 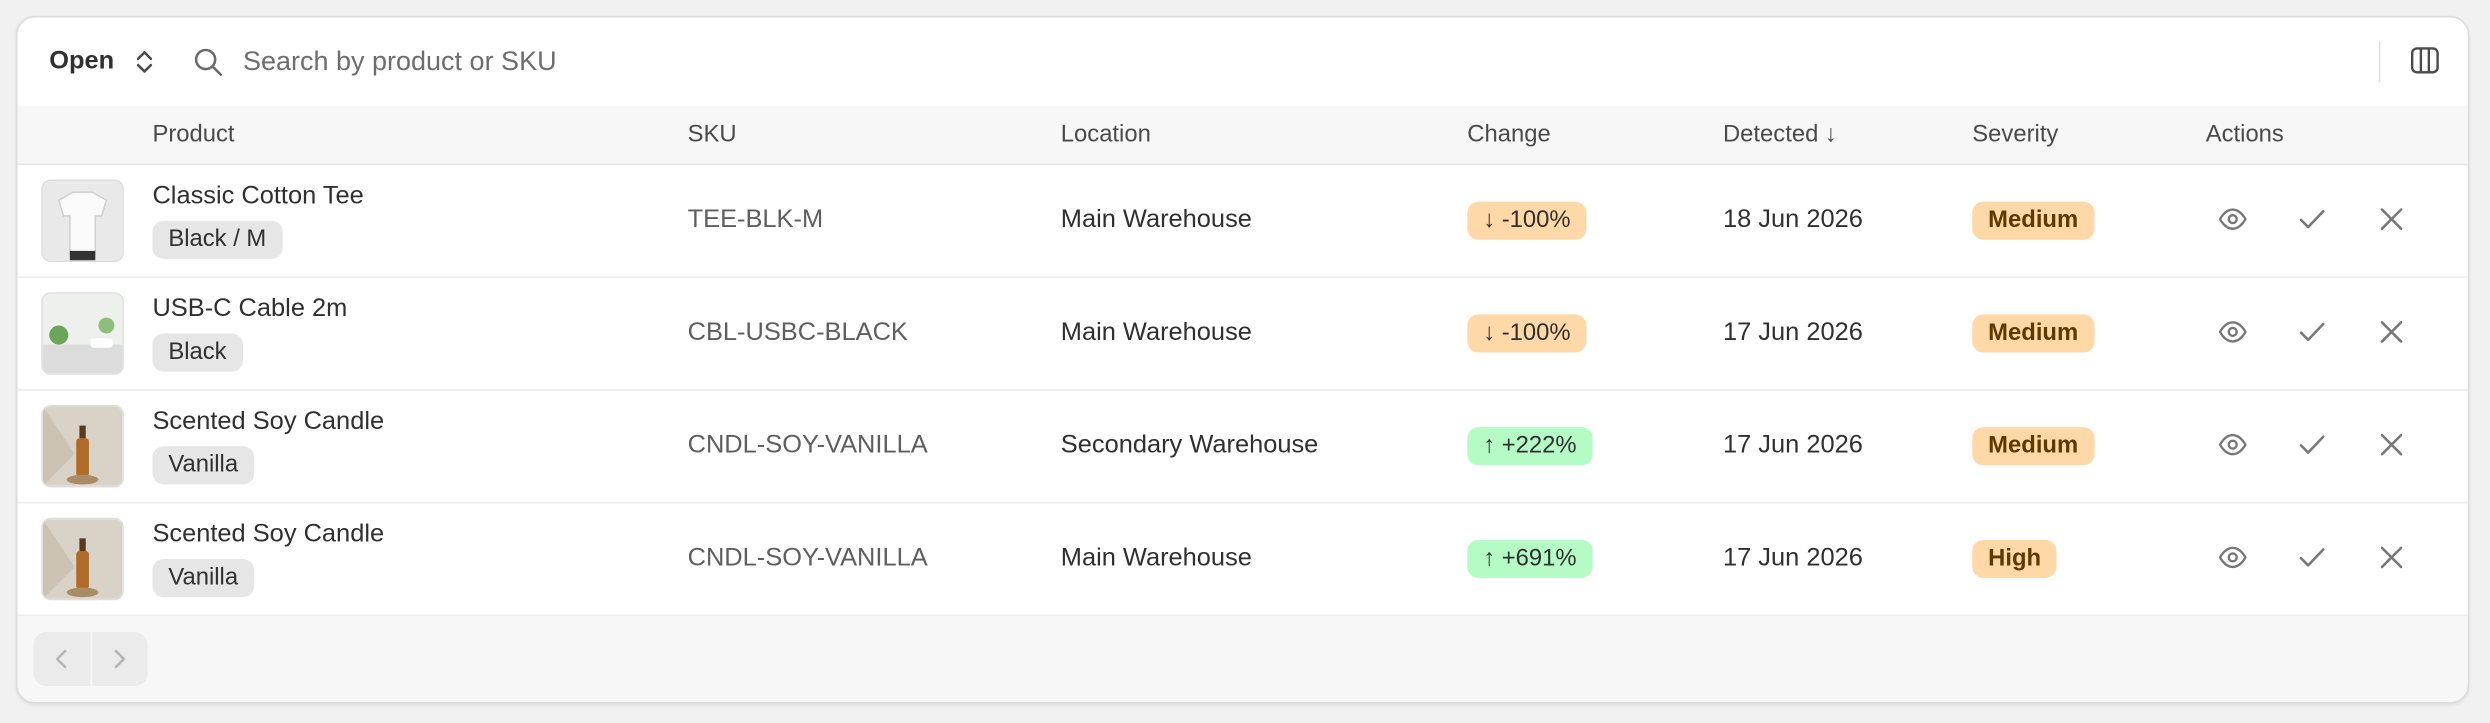 I want to click on column-header: Actions, so click(x=2244, y=134).